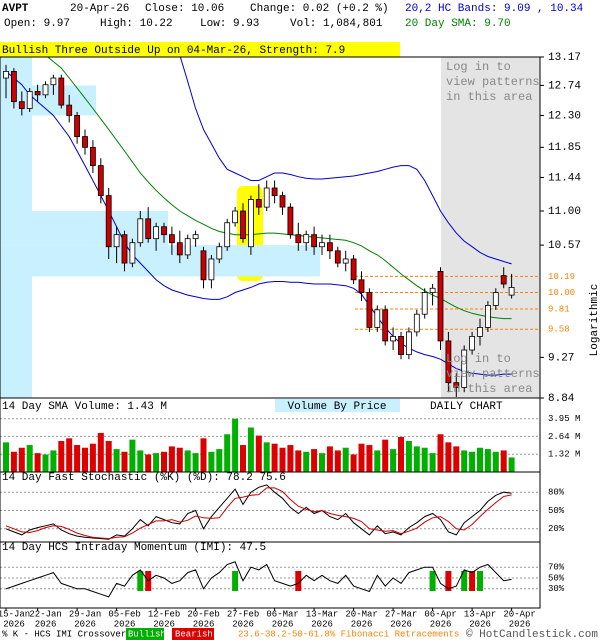 The height and width of the screenshot is (640, 600). Describe the element at coordinates (561, 399) in the screenshot. I see `y-tick-label: 8.84` at that location.